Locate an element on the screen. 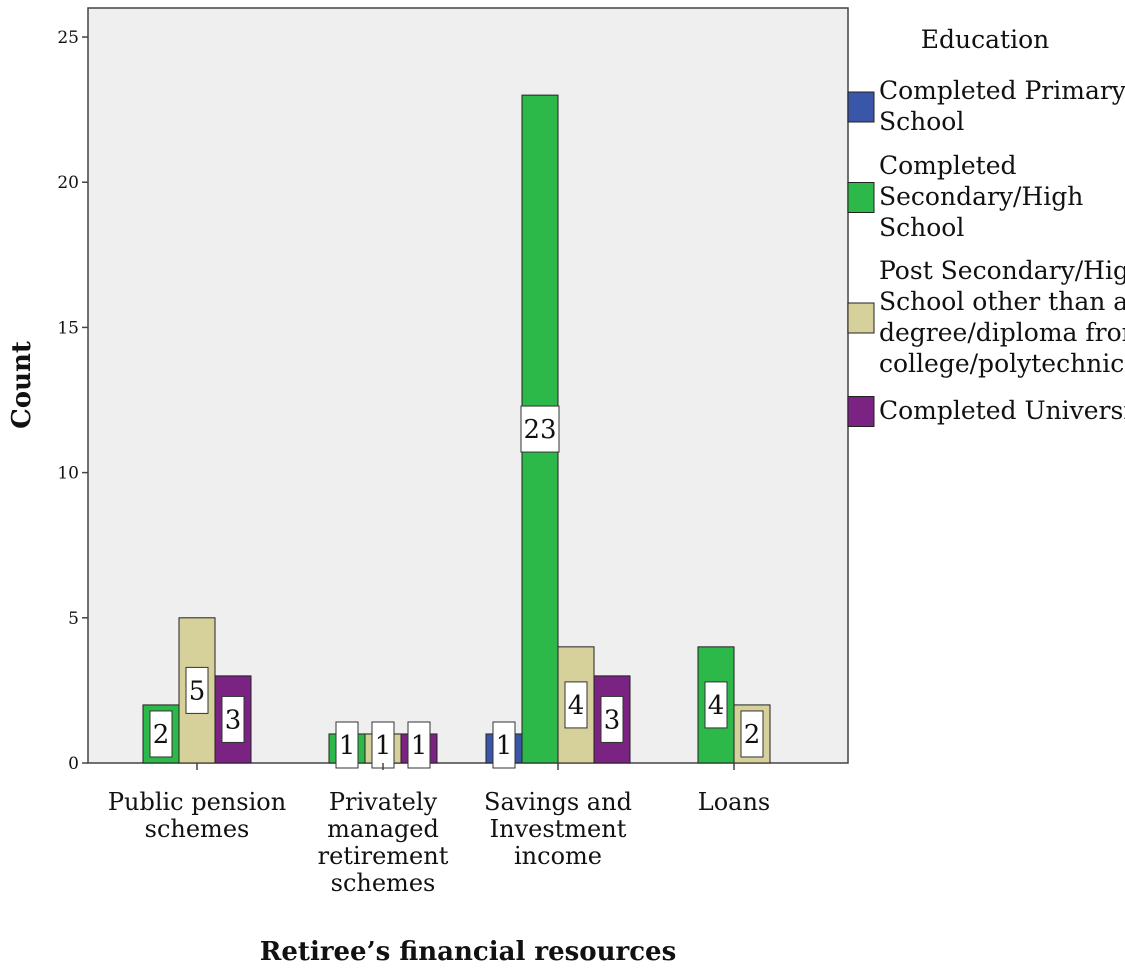 This screenshot has height=971, width=1125. y-tick-label: 0 is located at coordinates (73, 764).